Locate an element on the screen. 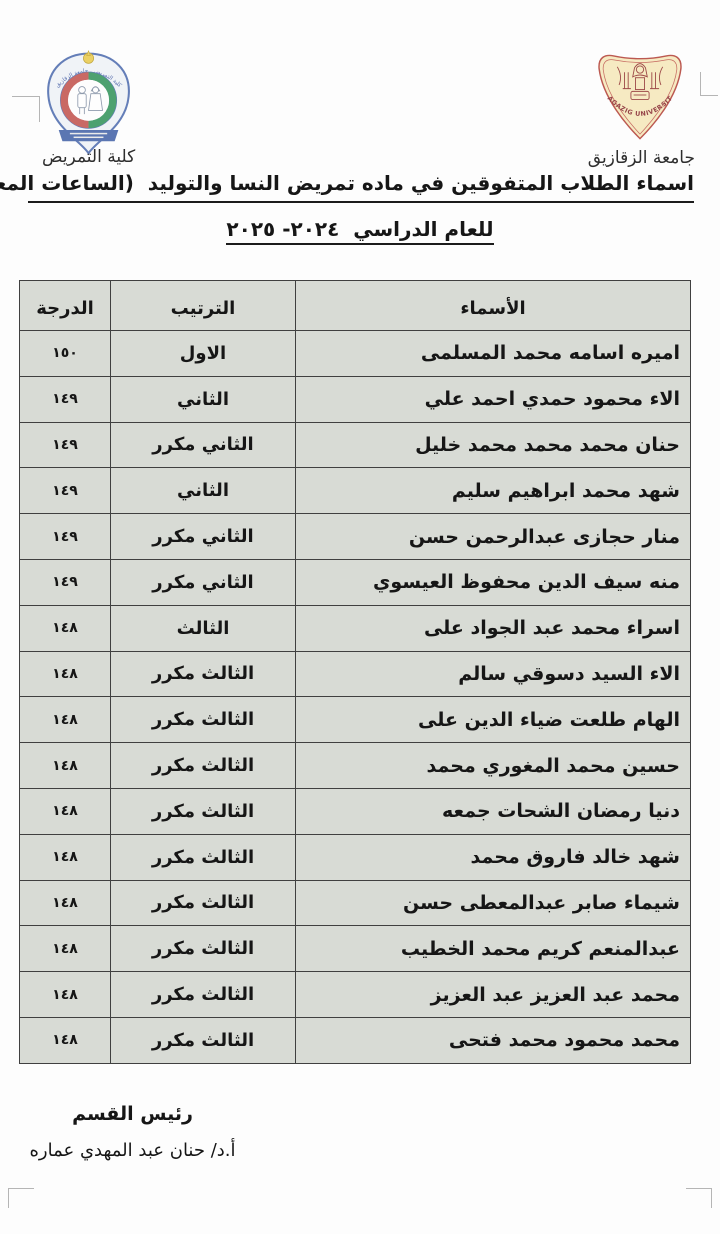 This screenshot has width=720, height=1234. table-header-row: الأسماء الترتيب الدرجة is located at coordinates (355, 305).